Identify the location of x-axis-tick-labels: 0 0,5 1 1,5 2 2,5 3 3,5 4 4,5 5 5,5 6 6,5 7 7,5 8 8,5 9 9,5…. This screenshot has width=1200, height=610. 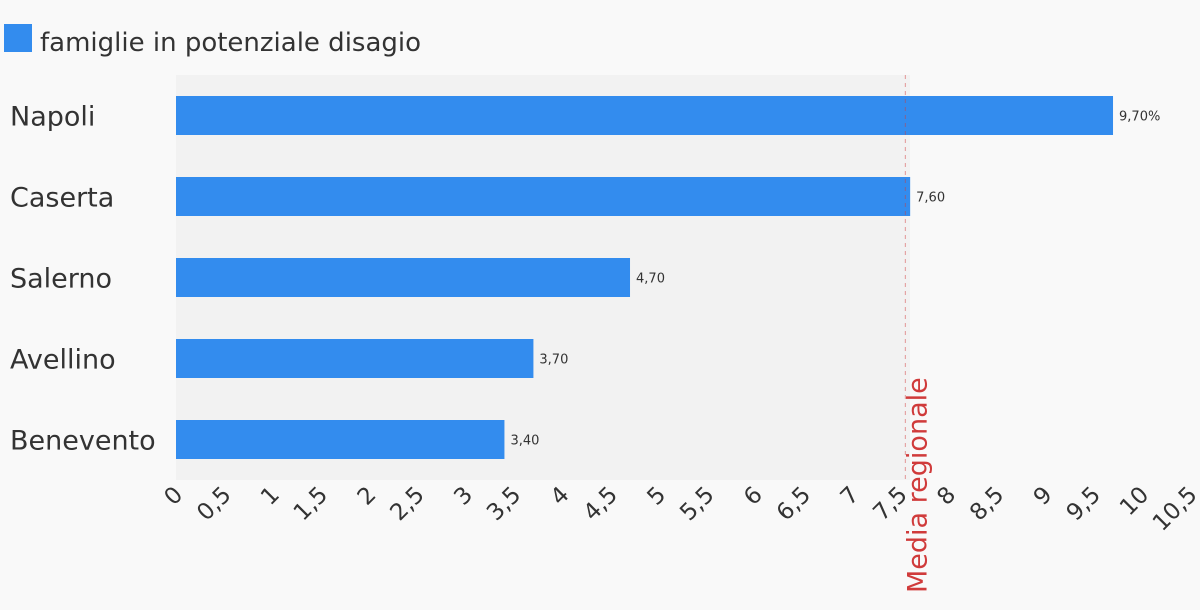
(680, 509).